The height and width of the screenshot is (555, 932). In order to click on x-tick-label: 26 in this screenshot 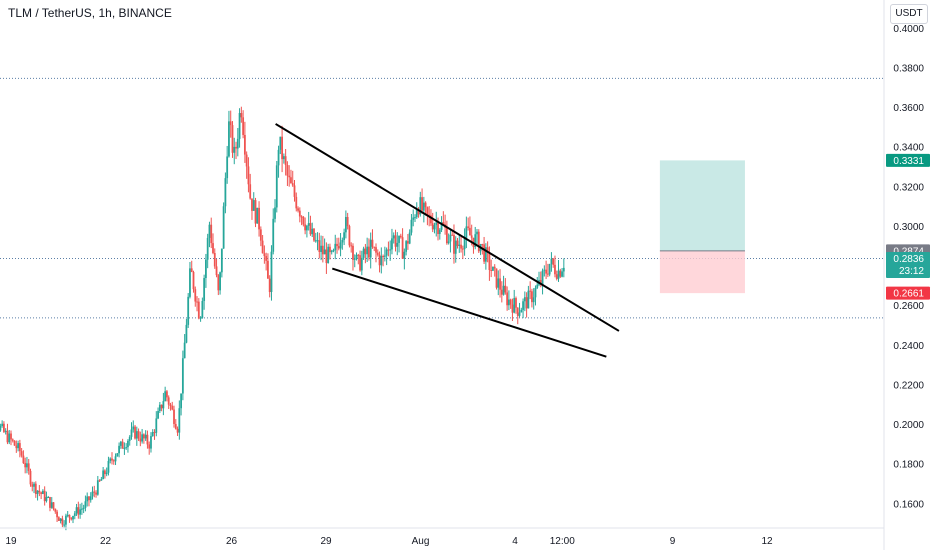, I will do `click(232, 541)`.